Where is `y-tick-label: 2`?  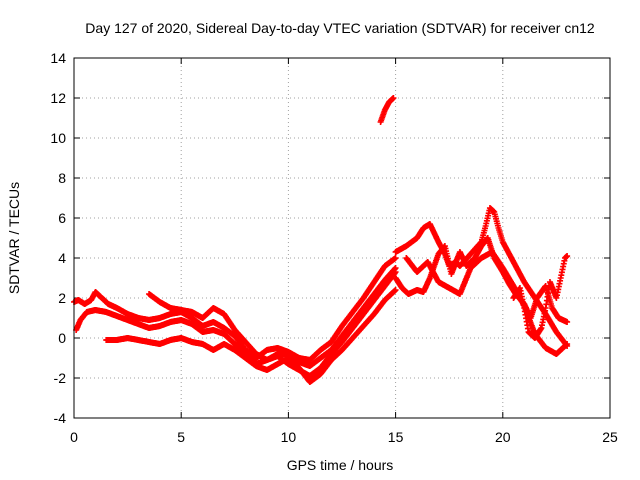
y-tick-label: 2 is located at coordinates (62, 298).